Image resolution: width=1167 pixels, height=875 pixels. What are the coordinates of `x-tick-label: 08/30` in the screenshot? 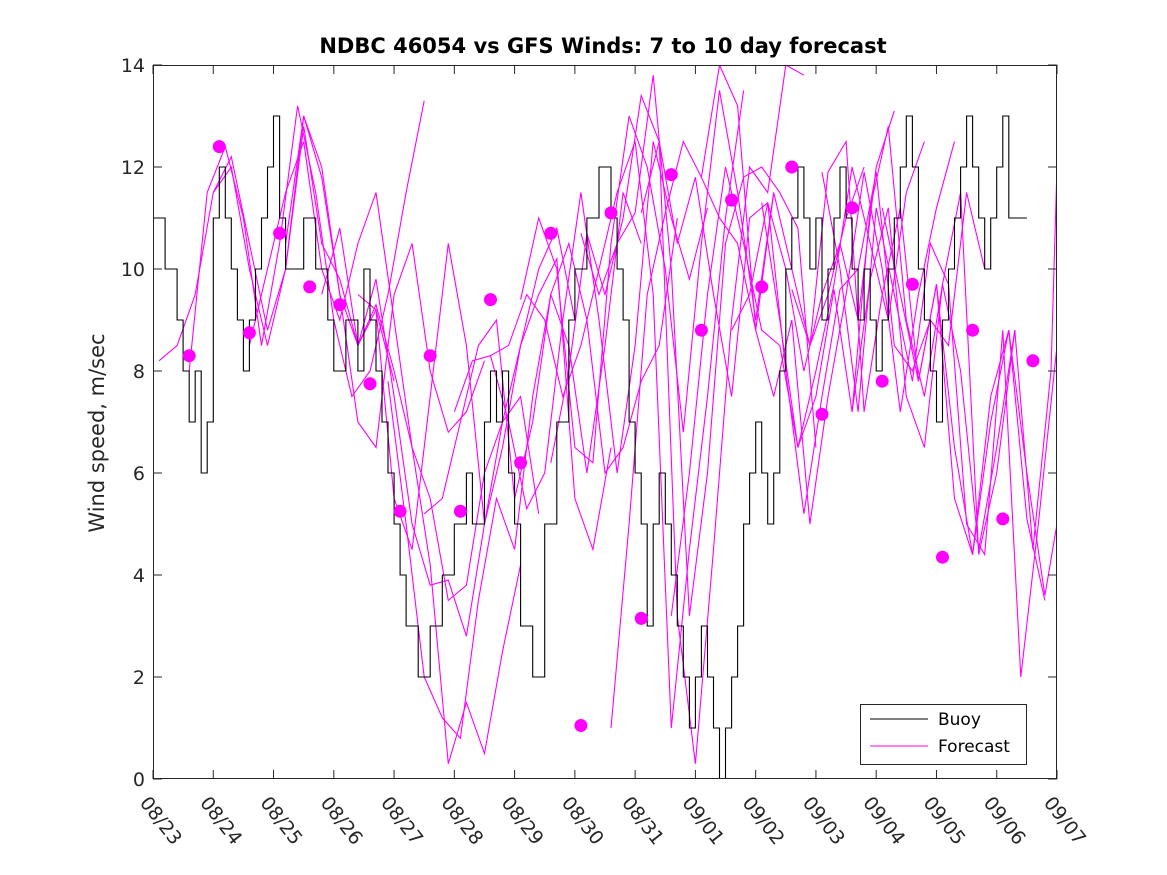 It's located at (582, 821).